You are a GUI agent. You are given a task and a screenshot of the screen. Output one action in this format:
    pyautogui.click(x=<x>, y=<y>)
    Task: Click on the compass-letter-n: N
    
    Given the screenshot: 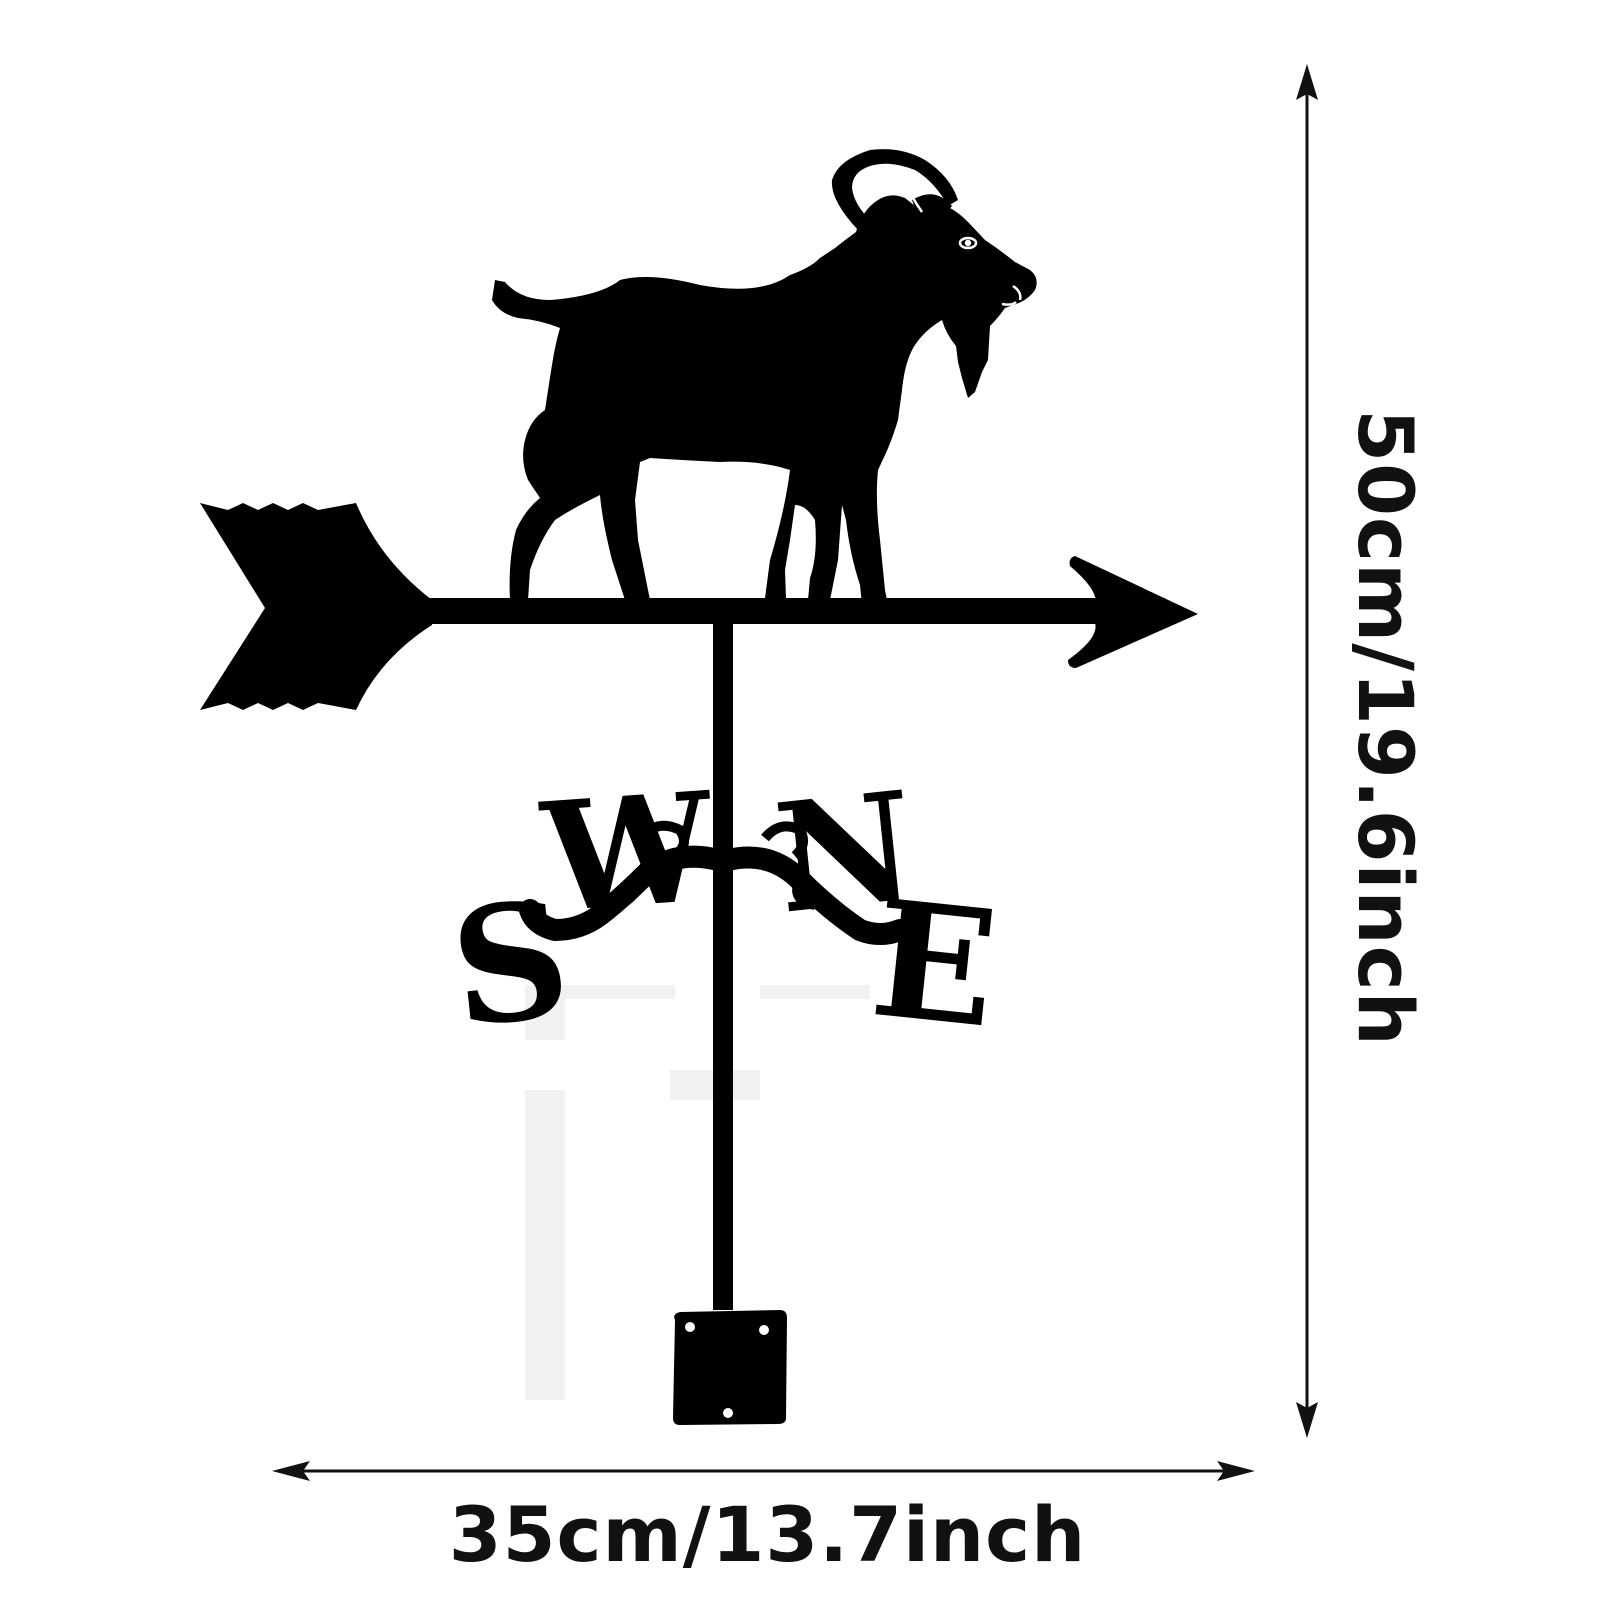 What is the action you would take?
    pyautogui.click(x=845, y=852)
    